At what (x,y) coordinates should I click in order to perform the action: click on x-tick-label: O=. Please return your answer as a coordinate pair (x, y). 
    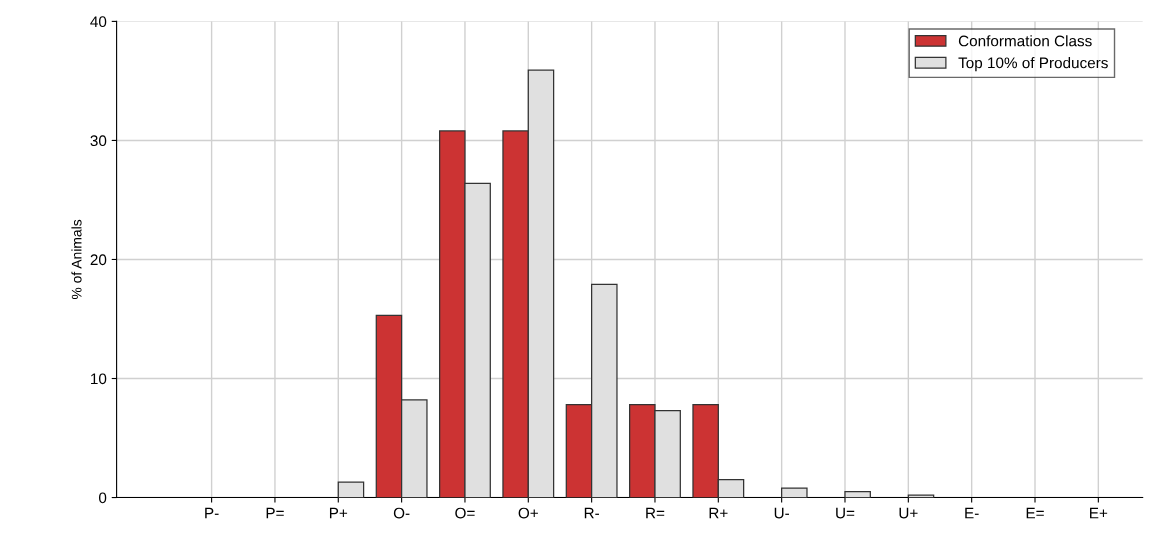
    Looking at the image, I should click on (465, 513).